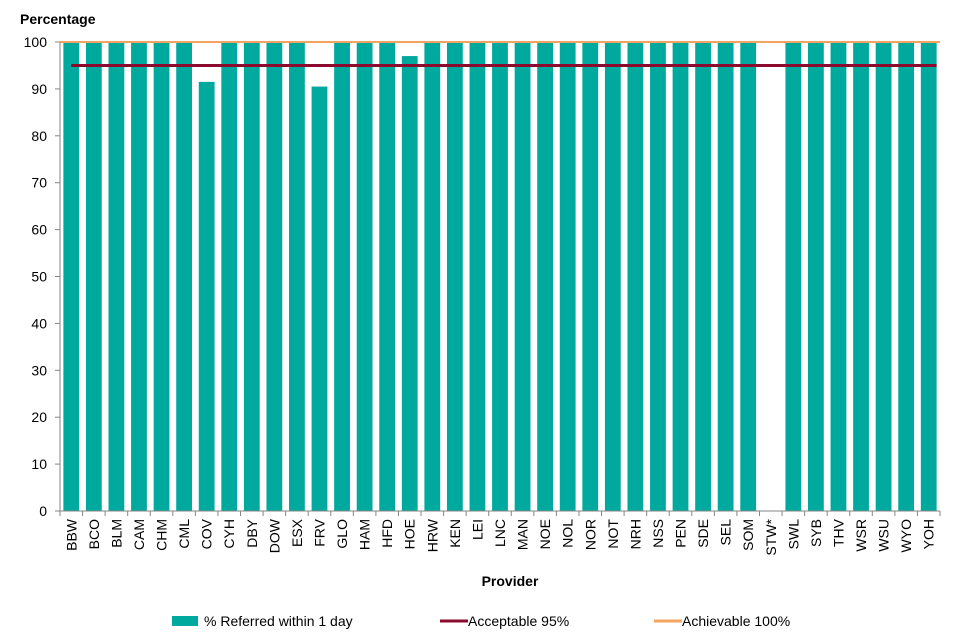  I want to click on bar-glo, so click(342, 276).